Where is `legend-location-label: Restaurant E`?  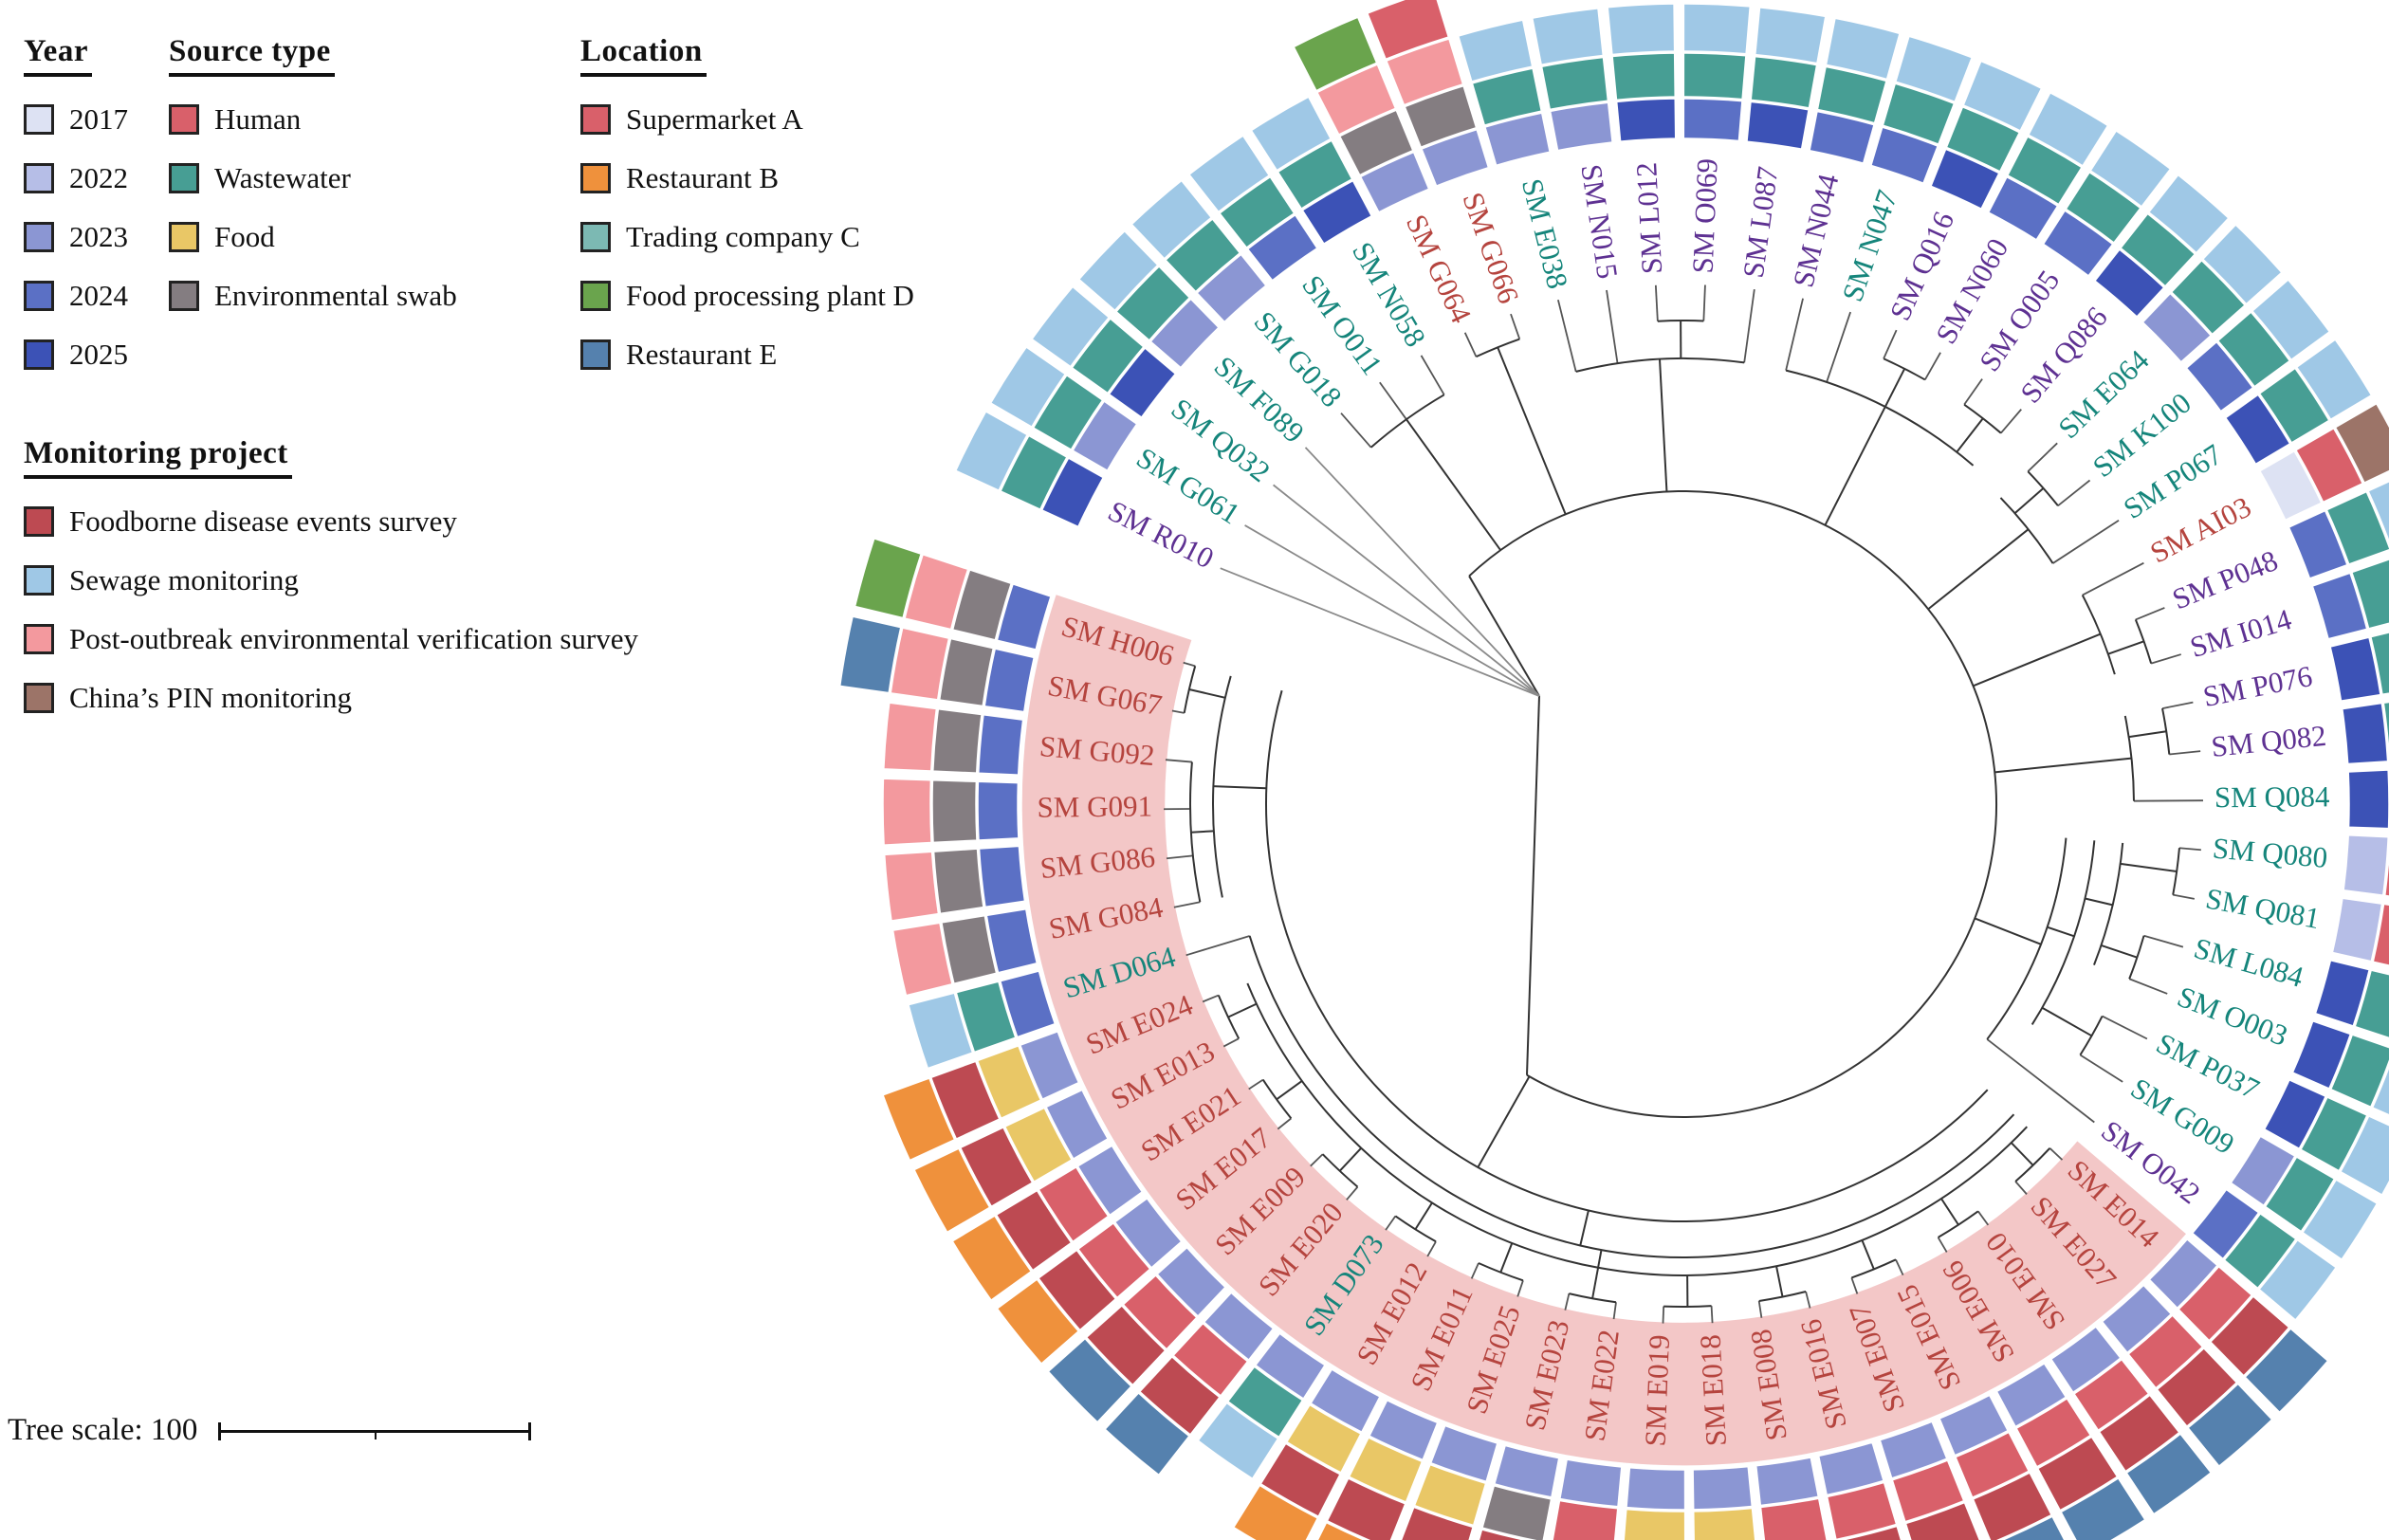 legend-location-label: Restaurant E is located at coordinates (702, 354).